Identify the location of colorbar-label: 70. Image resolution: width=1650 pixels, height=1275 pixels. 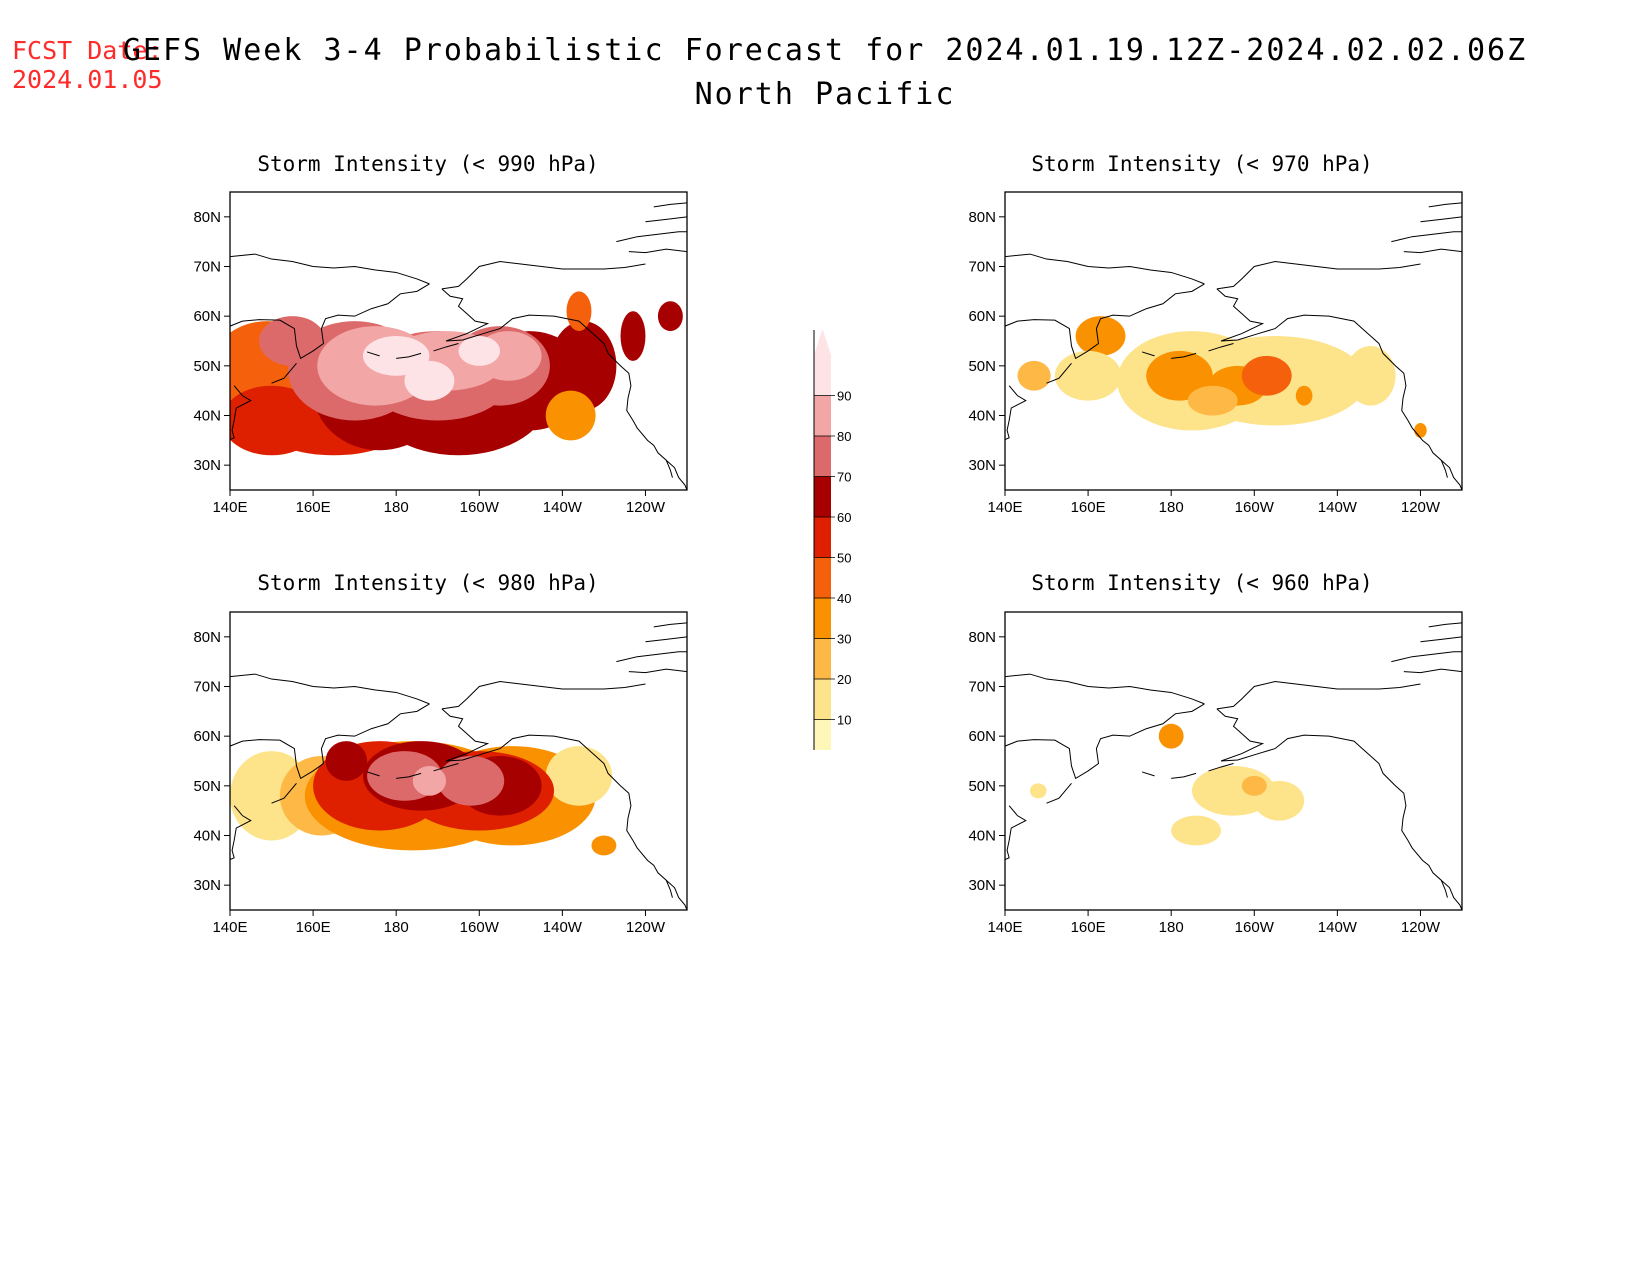
(844, 477).